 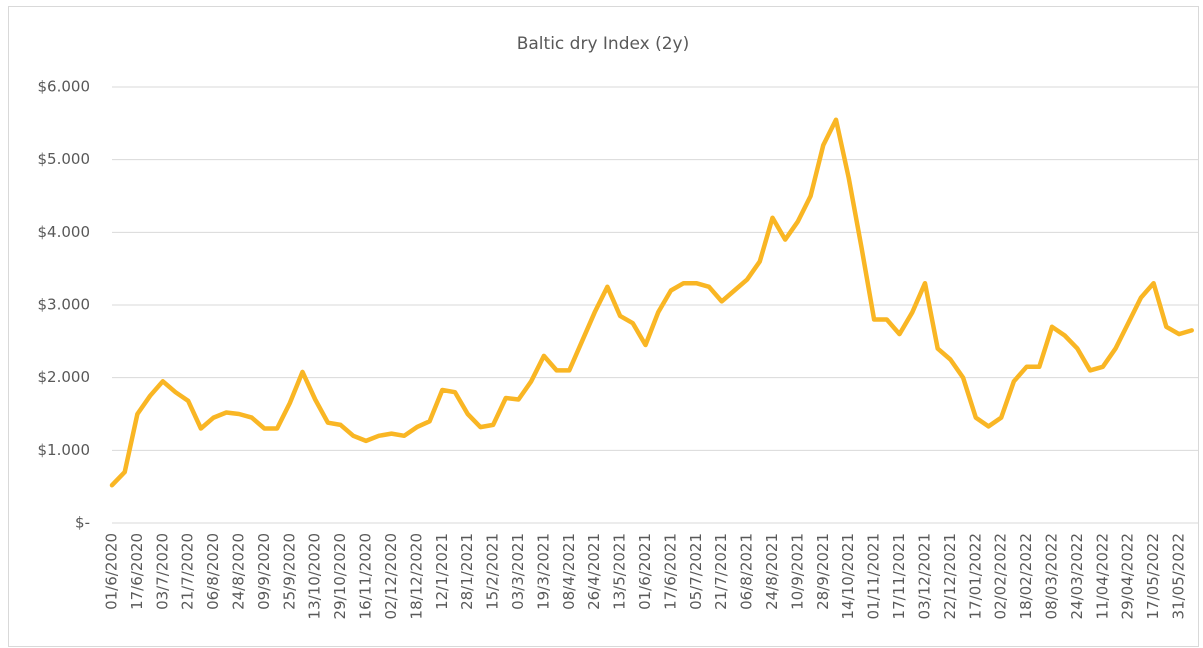 What do you see at coordinates (493, 571) in the screenshot?
I see `x-tick-label: 15/2/2021` at bounding box center [493, 571].